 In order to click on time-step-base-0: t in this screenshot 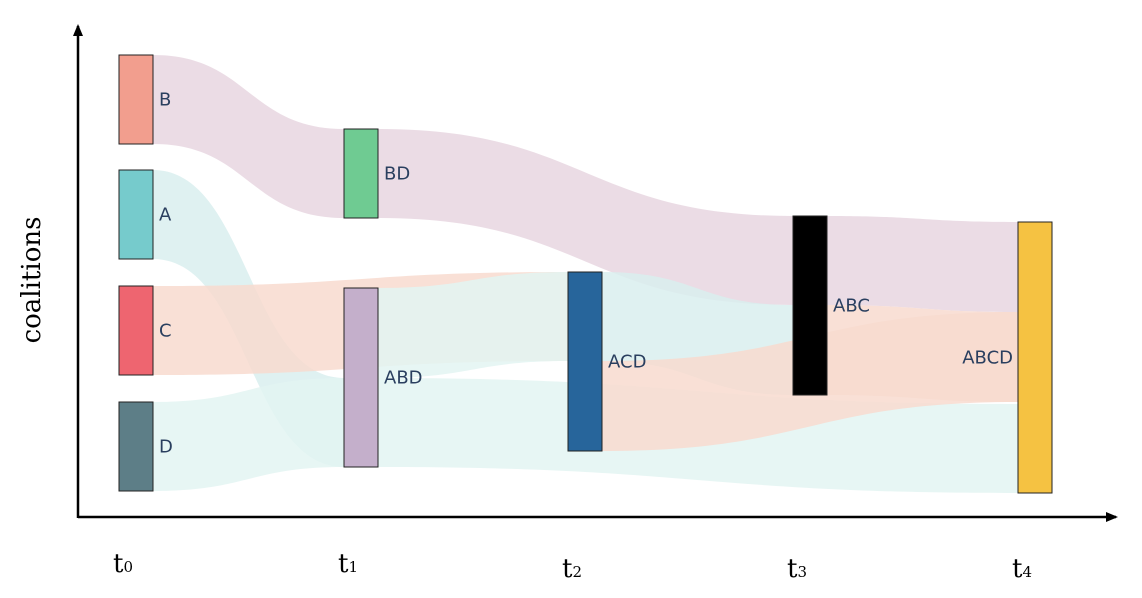, I will do `click(118, 564)`.